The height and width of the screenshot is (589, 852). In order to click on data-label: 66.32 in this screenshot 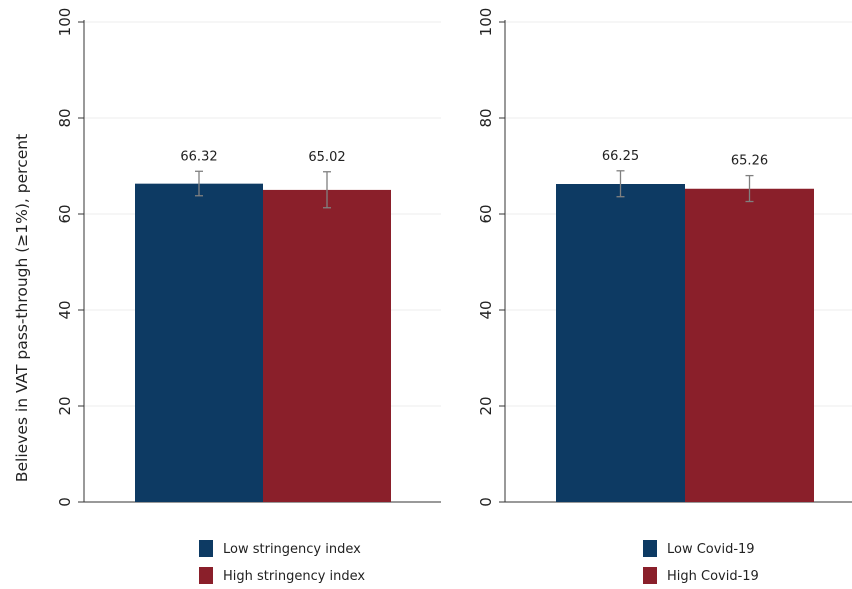, I will do `click(198, 156)`.